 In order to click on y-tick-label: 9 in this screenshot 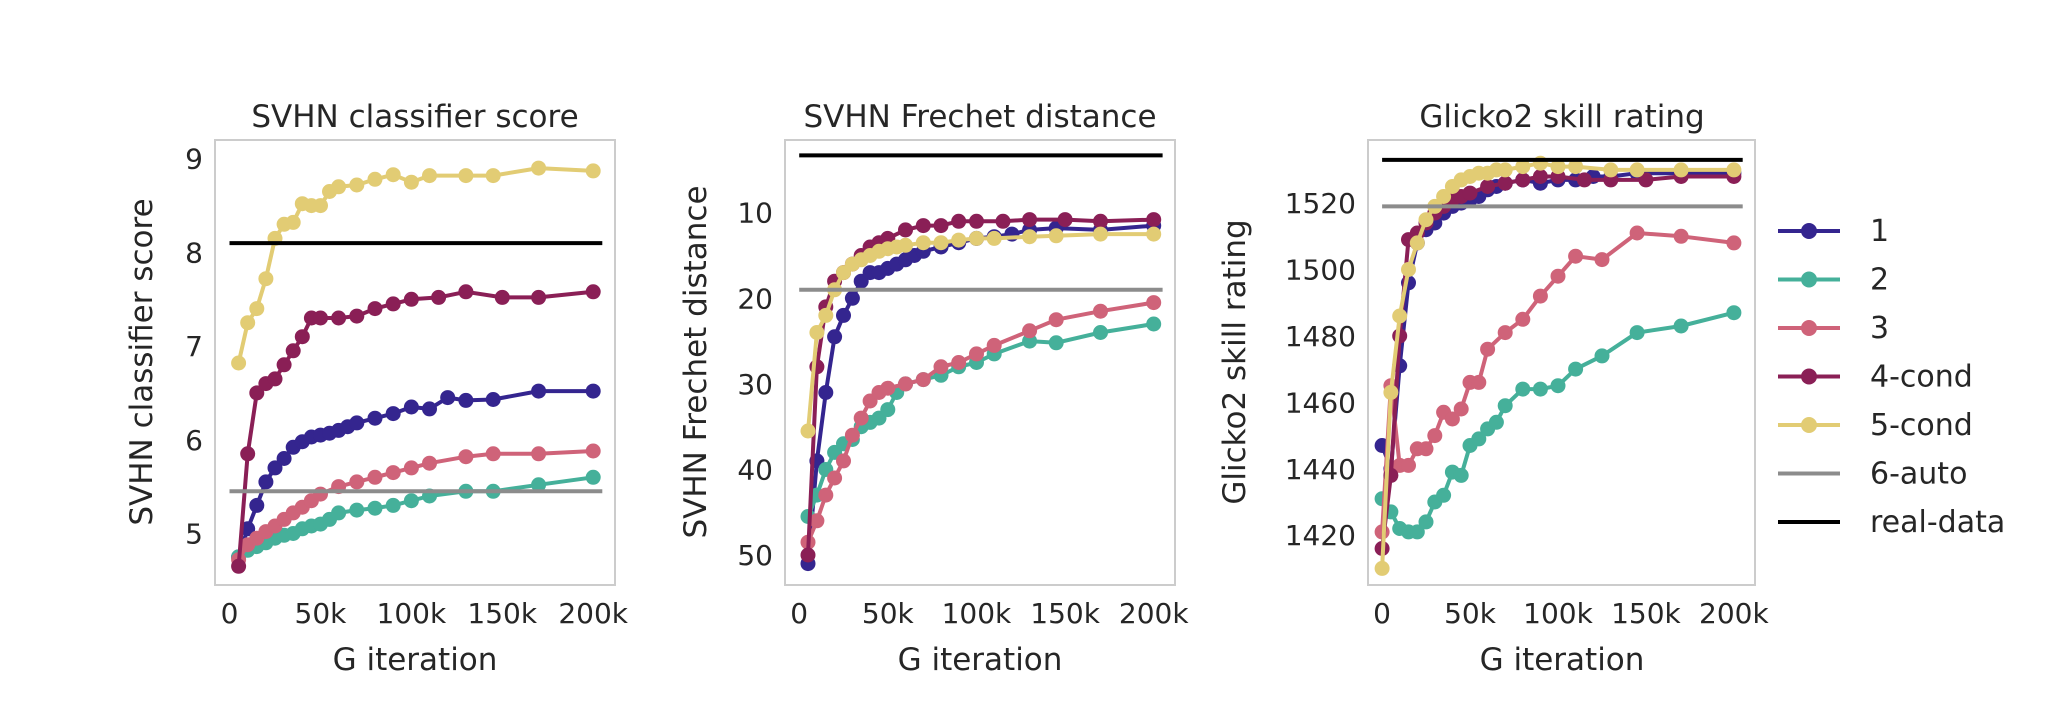, I will do `click(194, 159)`.